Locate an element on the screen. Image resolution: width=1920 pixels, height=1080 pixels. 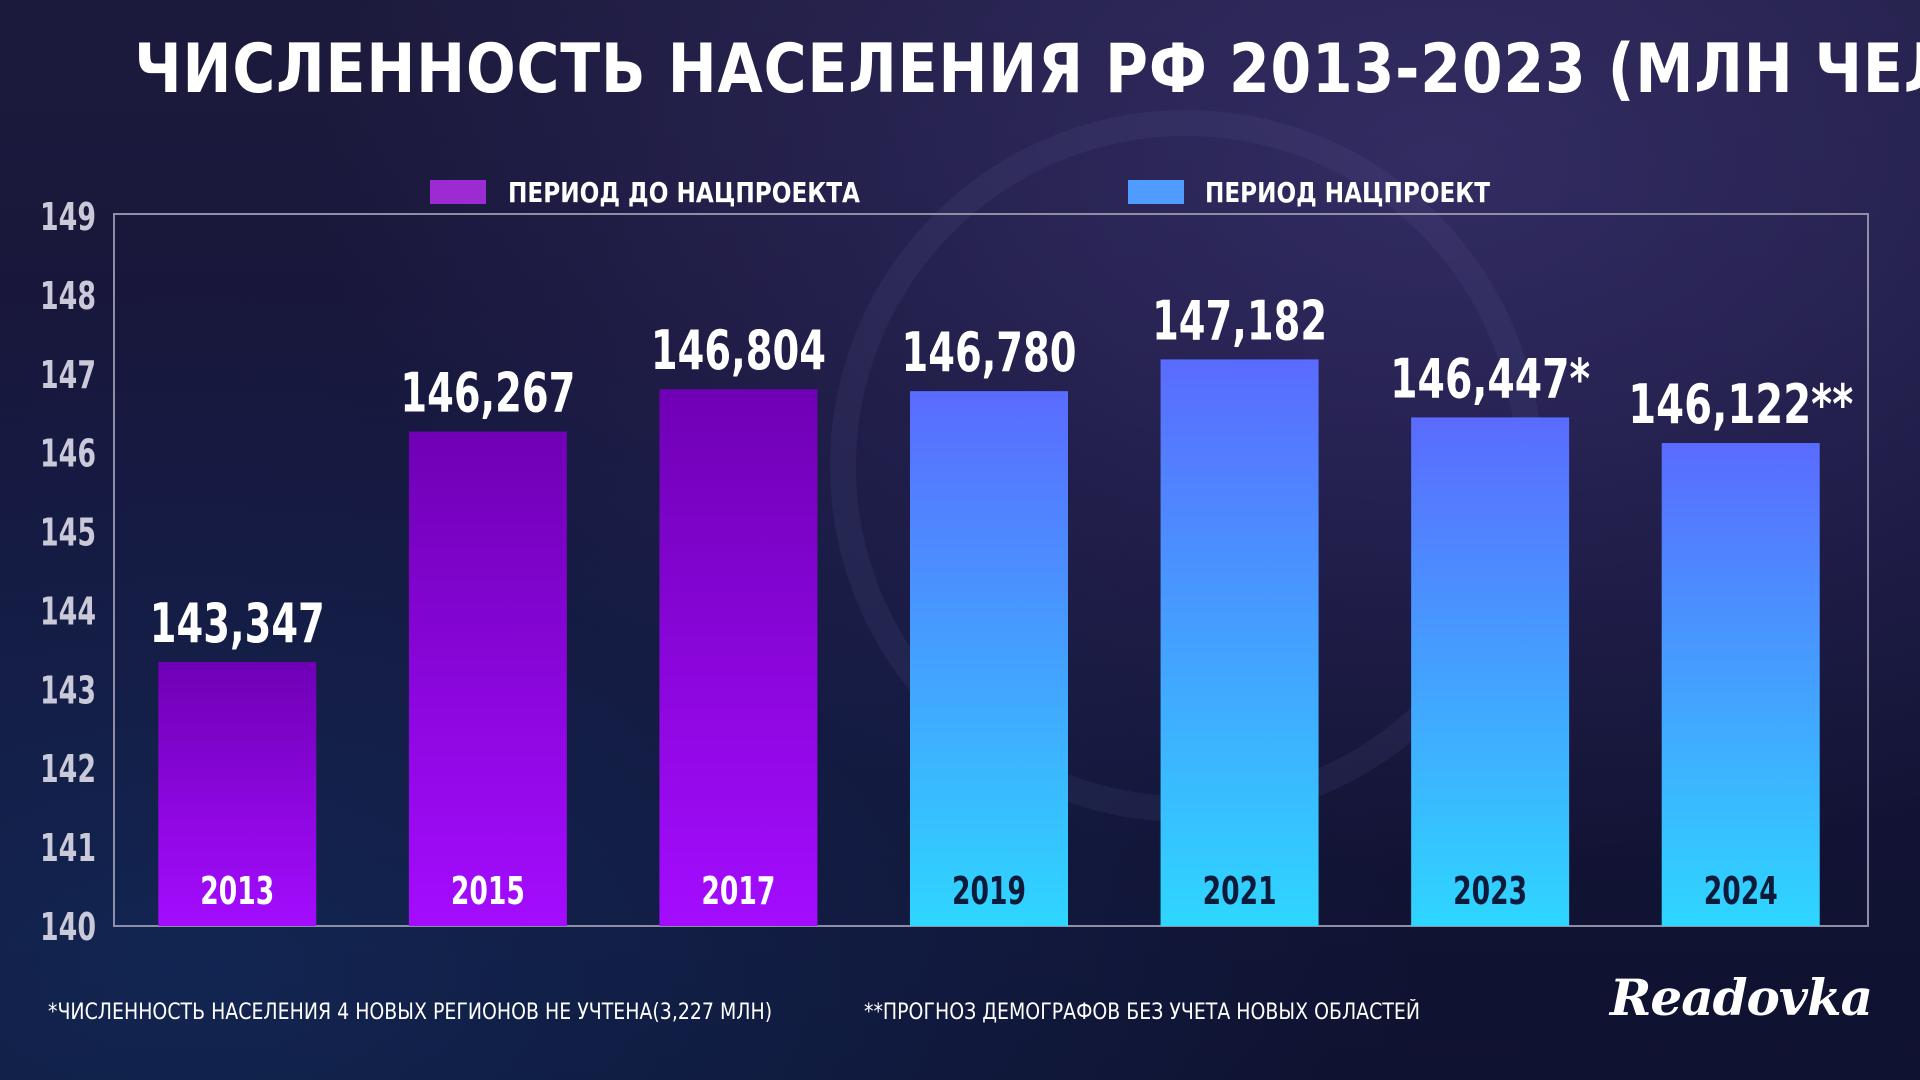
bar-value-label: 146,122** is located at coordinates (1740, 404).